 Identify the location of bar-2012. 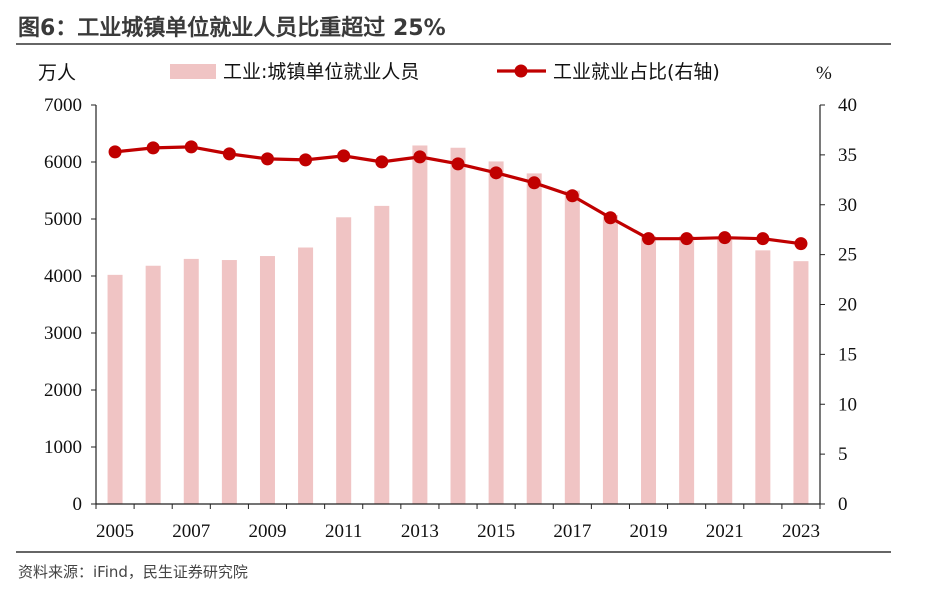
(382, 354).